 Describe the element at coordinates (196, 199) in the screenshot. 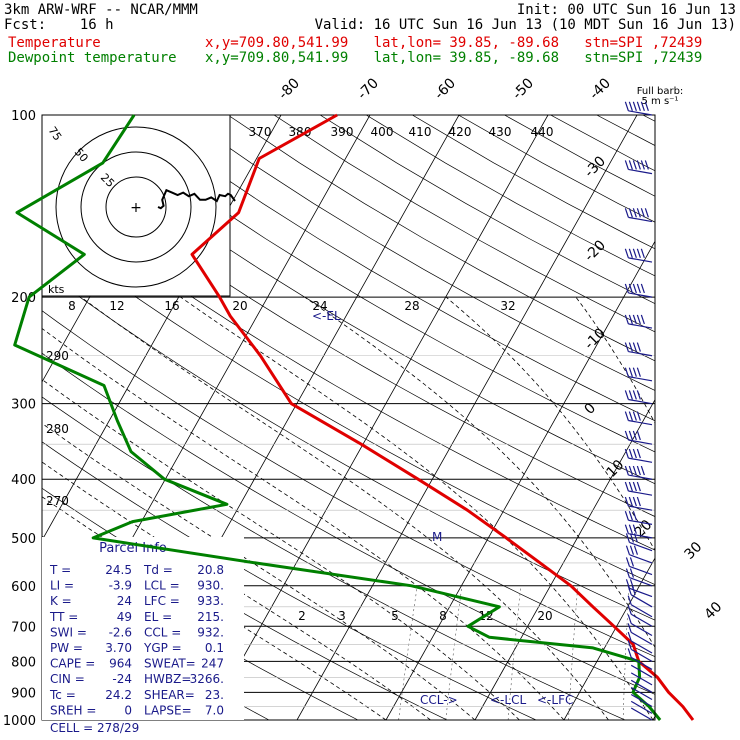

I see `hodograph-trace` at that location.